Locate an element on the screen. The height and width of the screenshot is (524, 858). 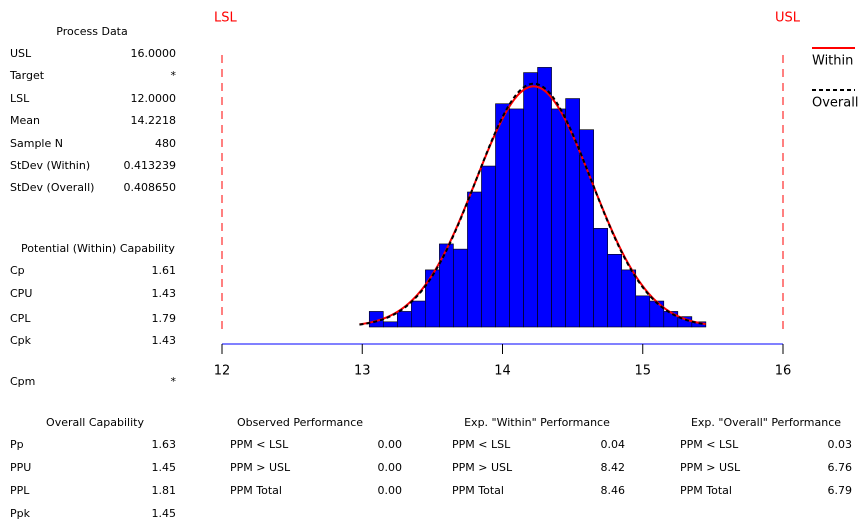
row-value: 16.0000 is located at coordinates (154, 53).